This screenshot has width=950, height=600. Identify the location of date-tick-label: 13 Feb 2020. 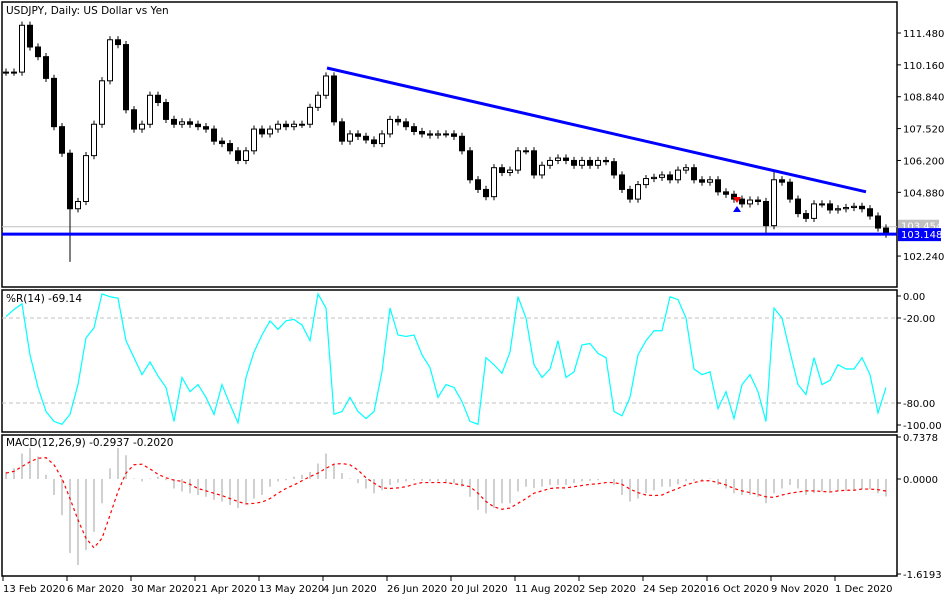
(34, 589).